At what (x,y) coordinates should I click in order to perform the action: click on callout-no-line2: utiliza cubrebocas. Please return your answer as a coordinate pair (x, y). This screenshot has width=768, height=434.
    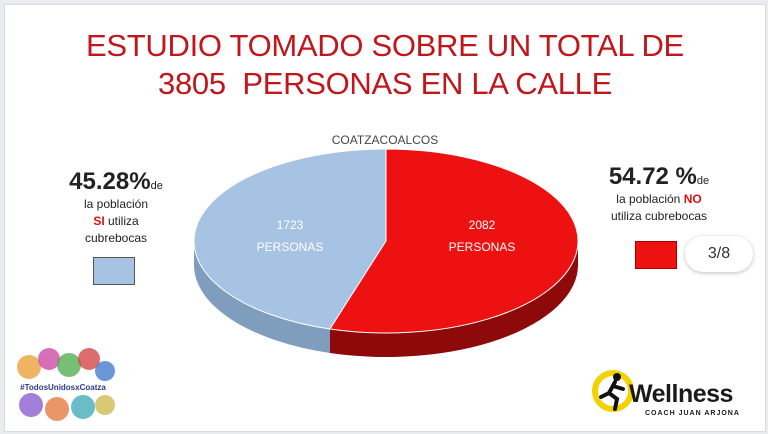
    Looking at the image, I should click on (659, 216).